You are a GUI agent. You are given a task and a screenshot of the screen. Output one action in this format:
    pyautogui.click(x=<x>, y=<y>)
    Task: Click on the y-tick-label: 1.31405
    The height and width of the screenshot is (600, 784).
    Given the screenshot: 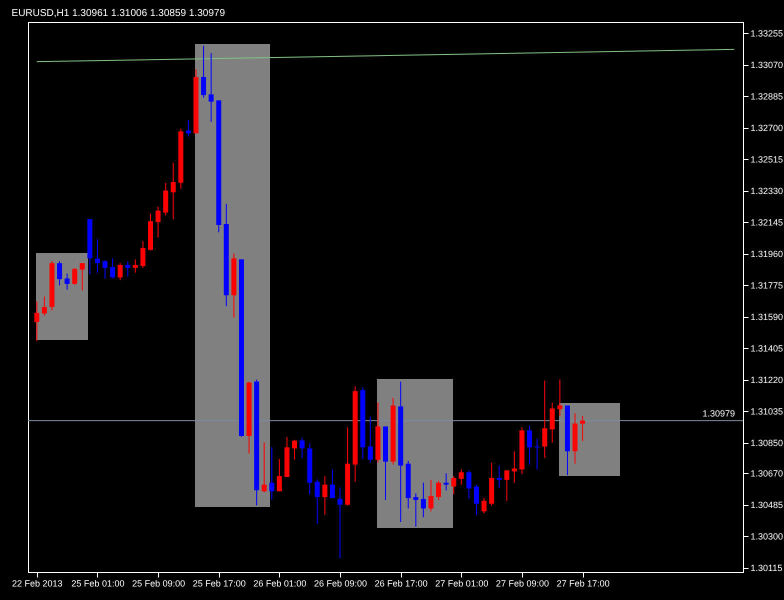 What is the action you would take?
    pyautogui.click(x=767, y=349)
    